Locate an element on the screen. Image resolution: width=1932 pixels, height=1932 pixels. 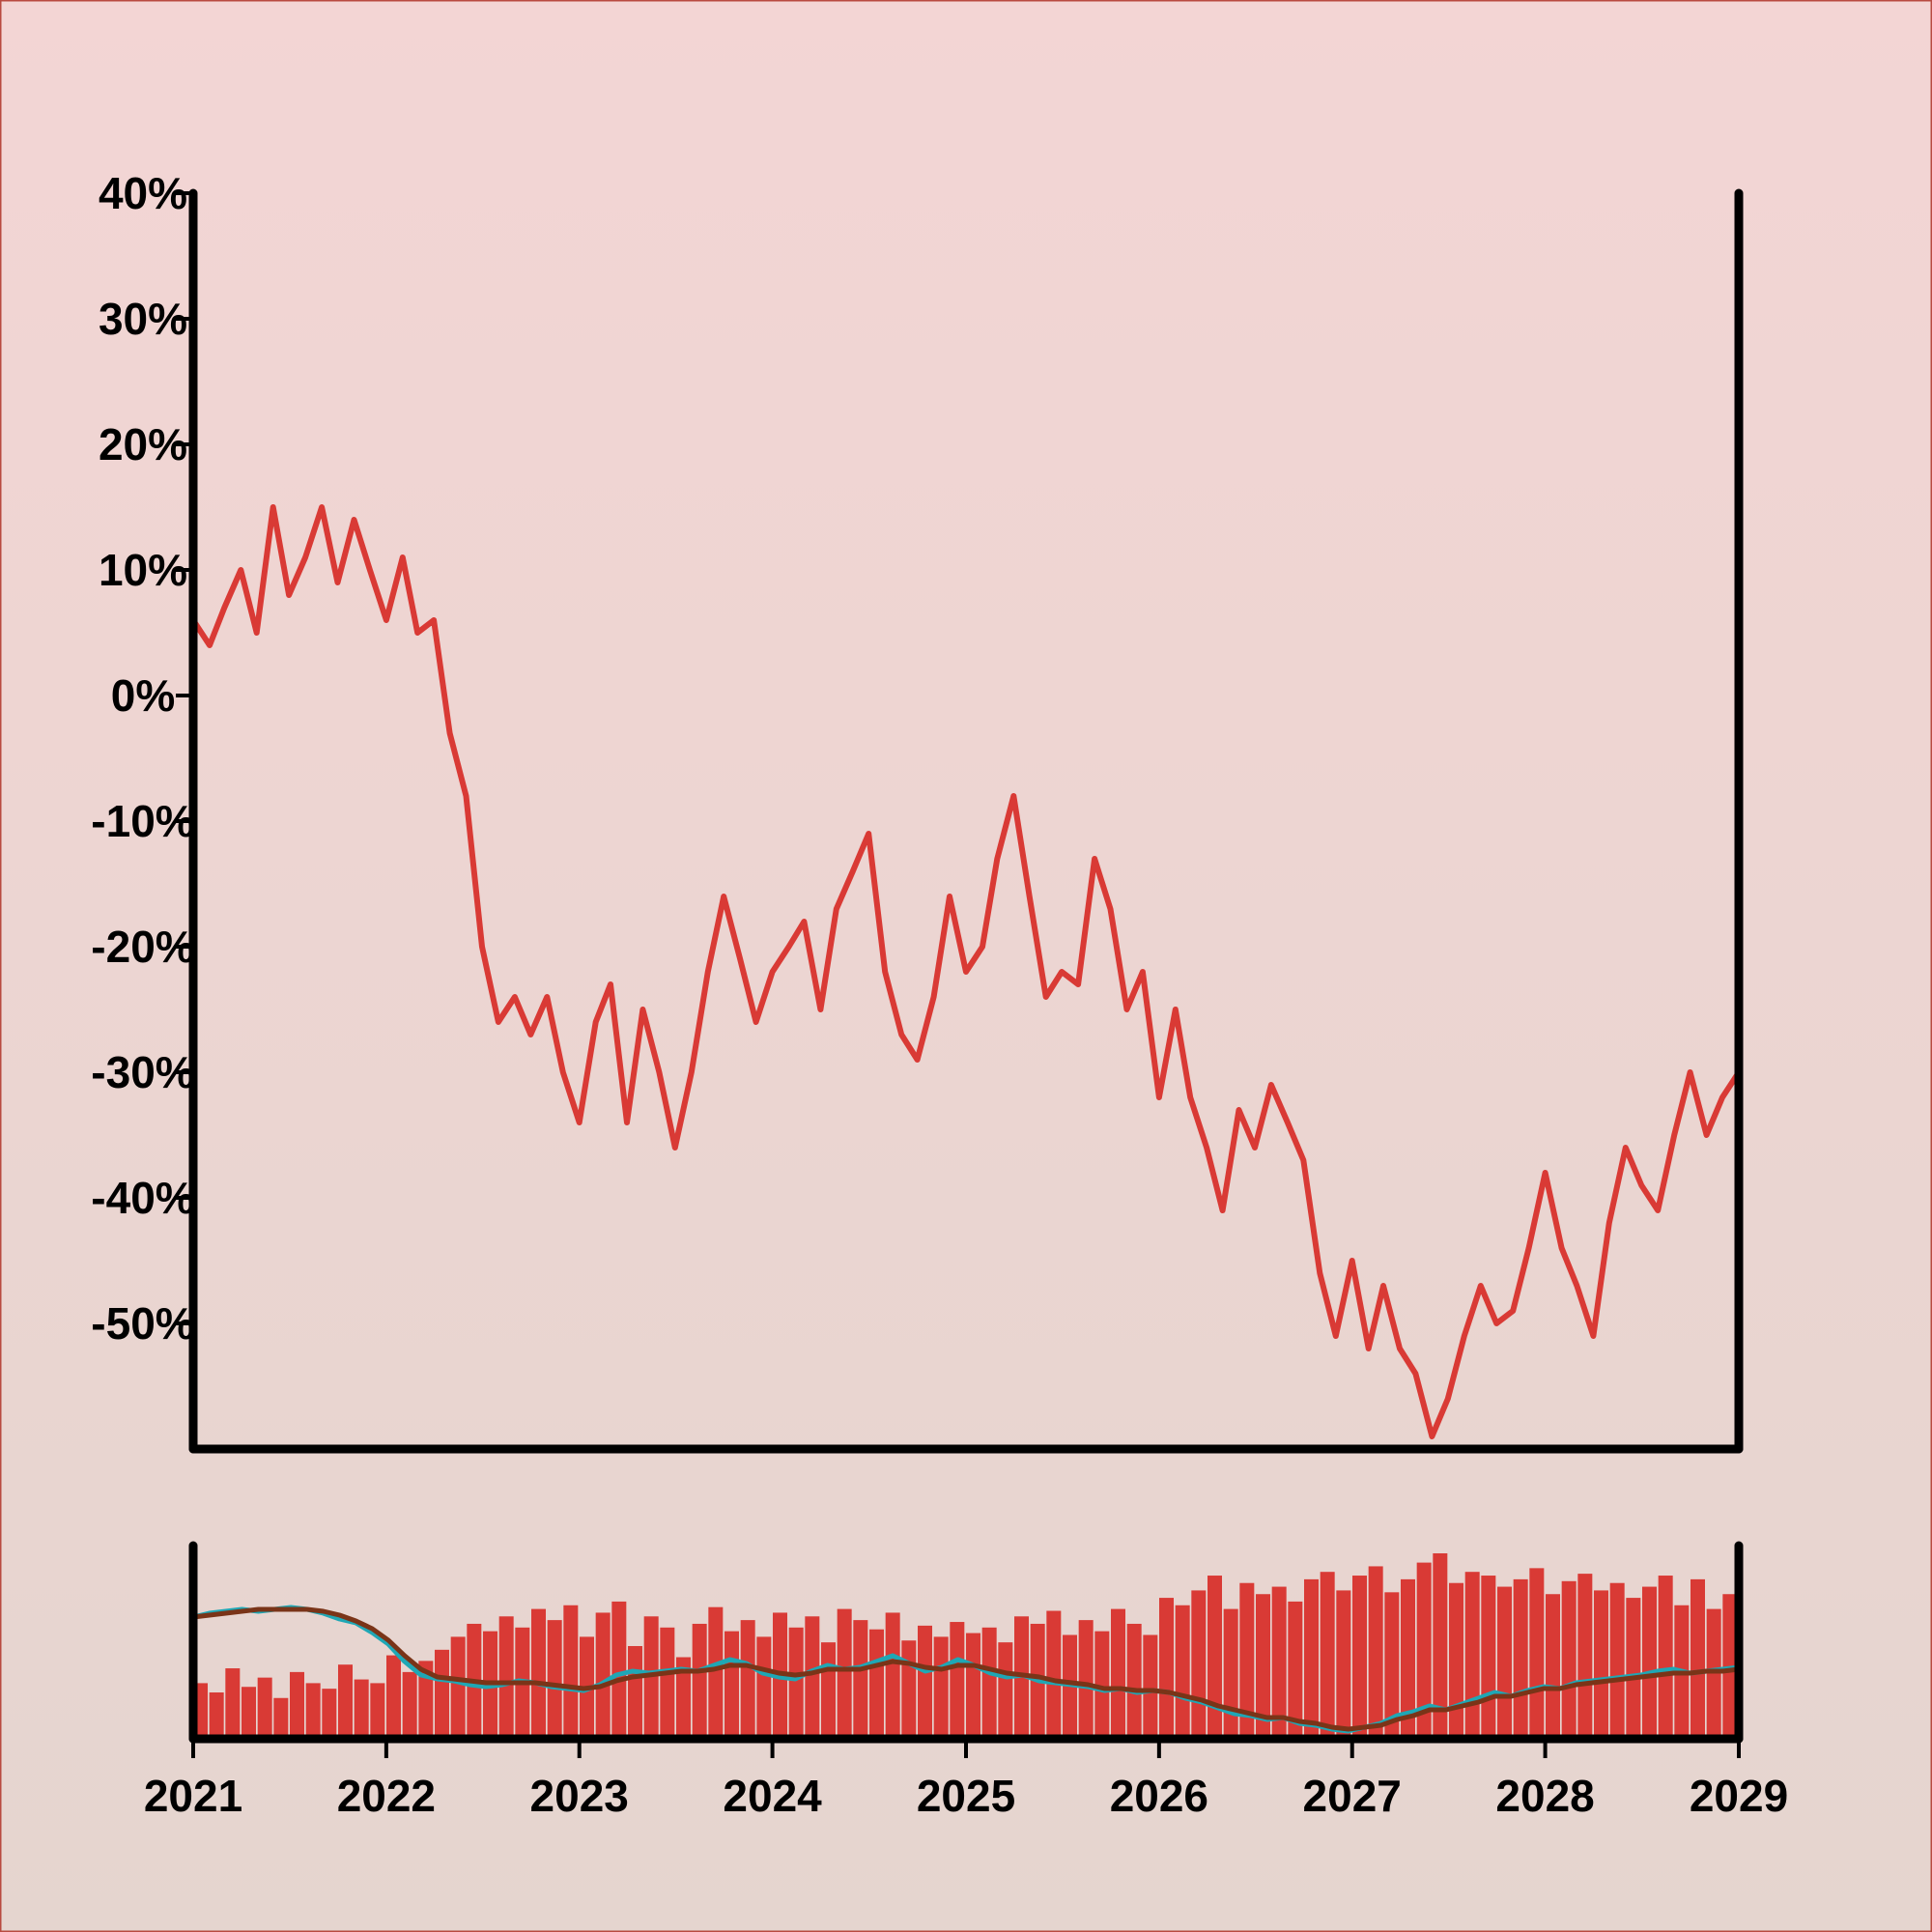
y-tick-label: 0% is located at coordinates (143, 695).